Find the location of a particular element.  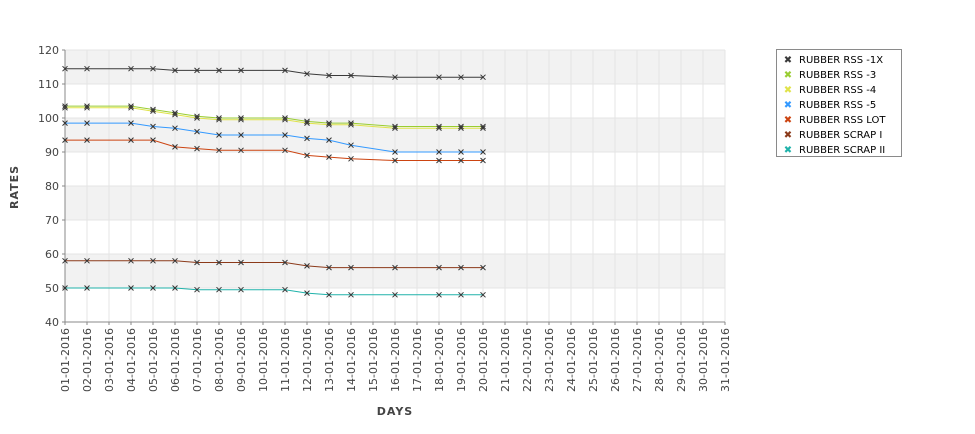

x-tick-label: 13-01-2016 is located at coordinates (329, 360).